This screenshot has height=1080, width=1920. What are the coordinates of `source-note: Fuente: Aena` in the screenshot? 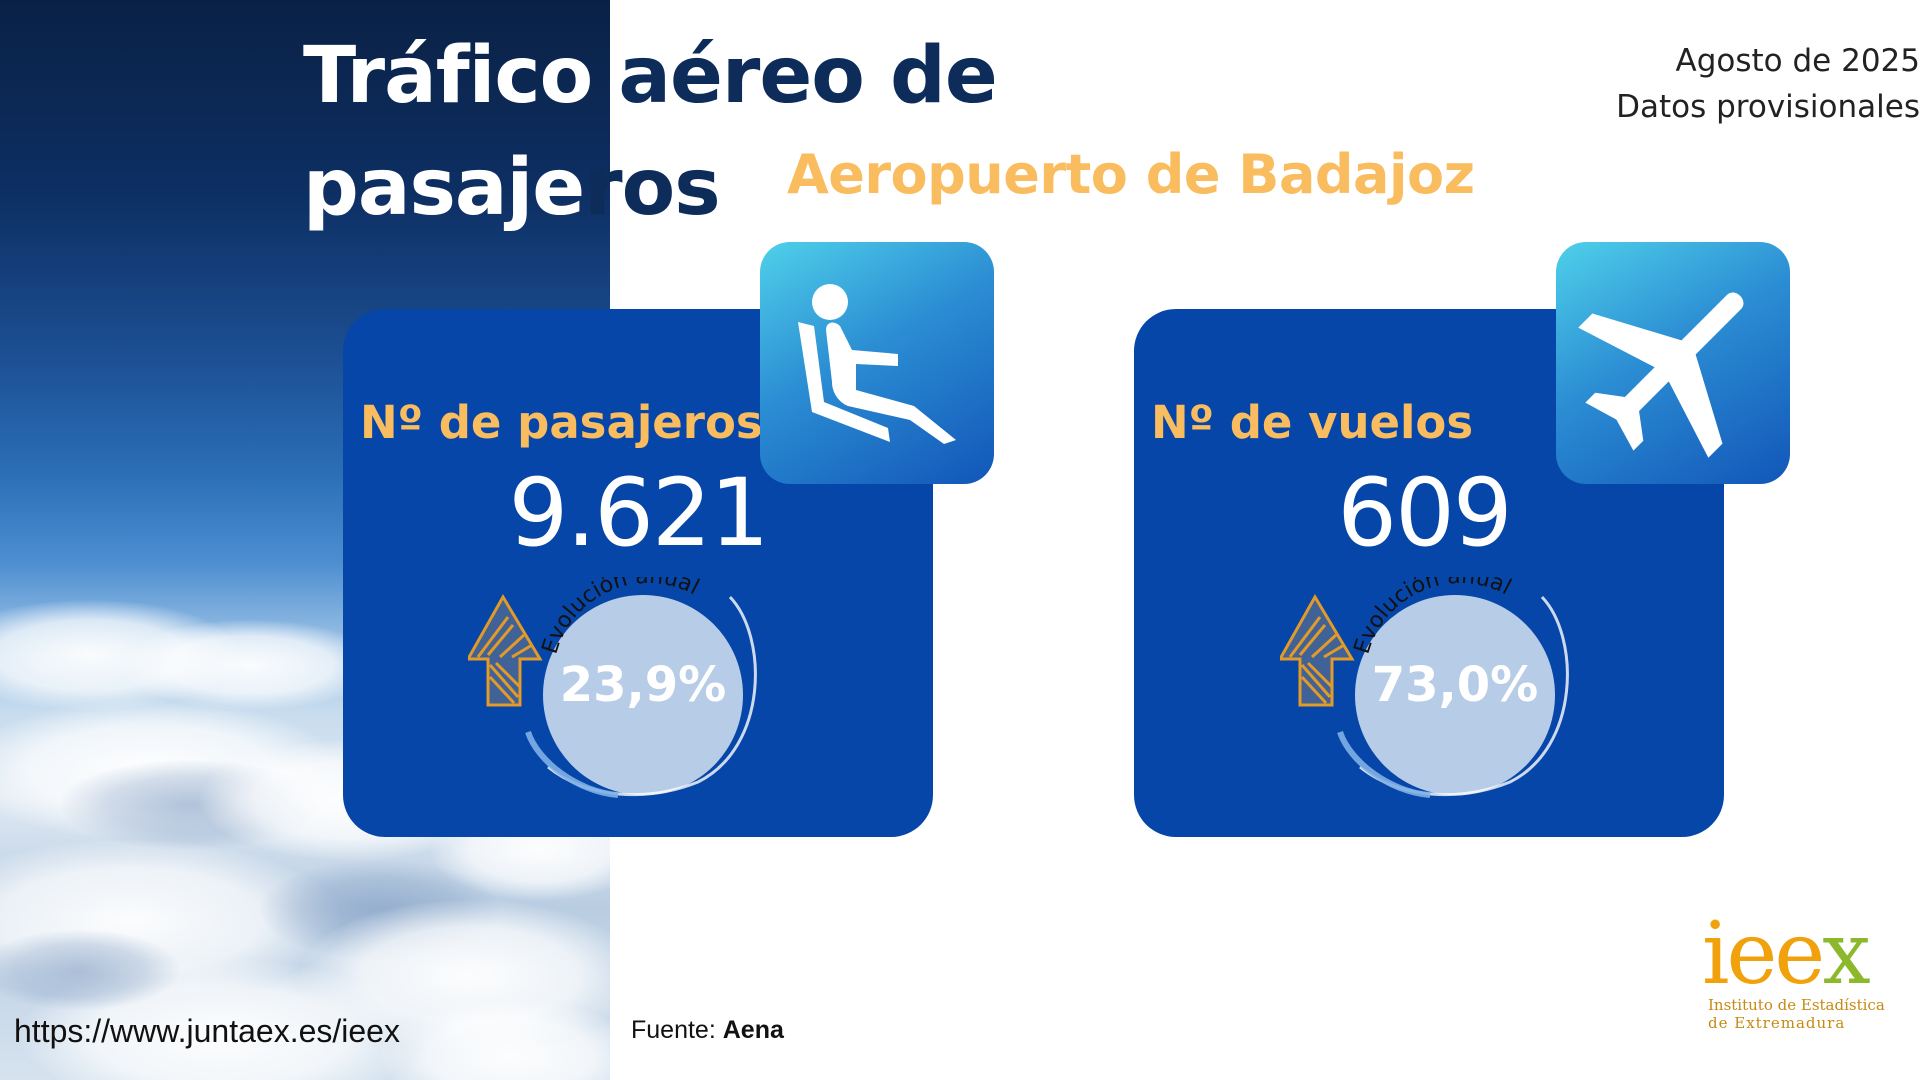 It's located at (707, 1030).